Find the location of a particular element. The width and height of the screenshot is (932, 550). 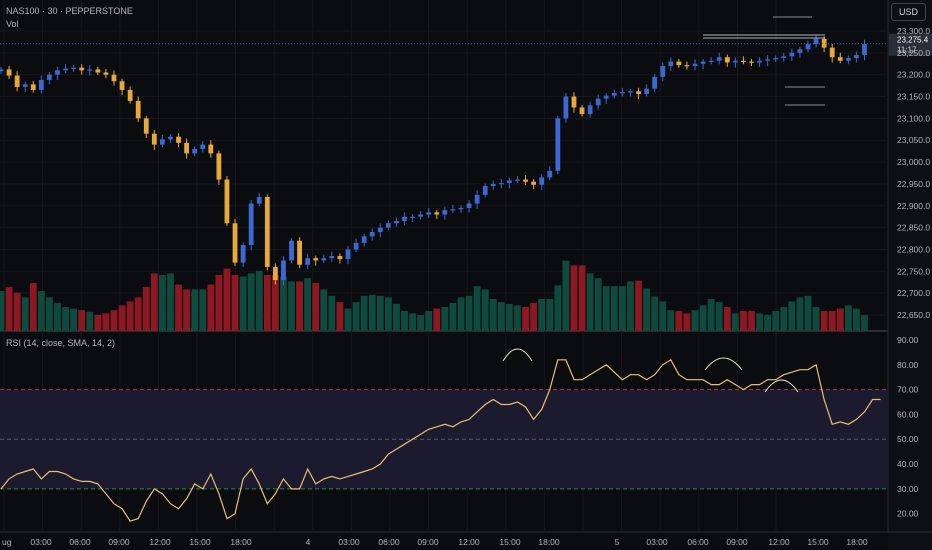

price-tick-label: 22,650.0 is located at coordinates (913, 315).